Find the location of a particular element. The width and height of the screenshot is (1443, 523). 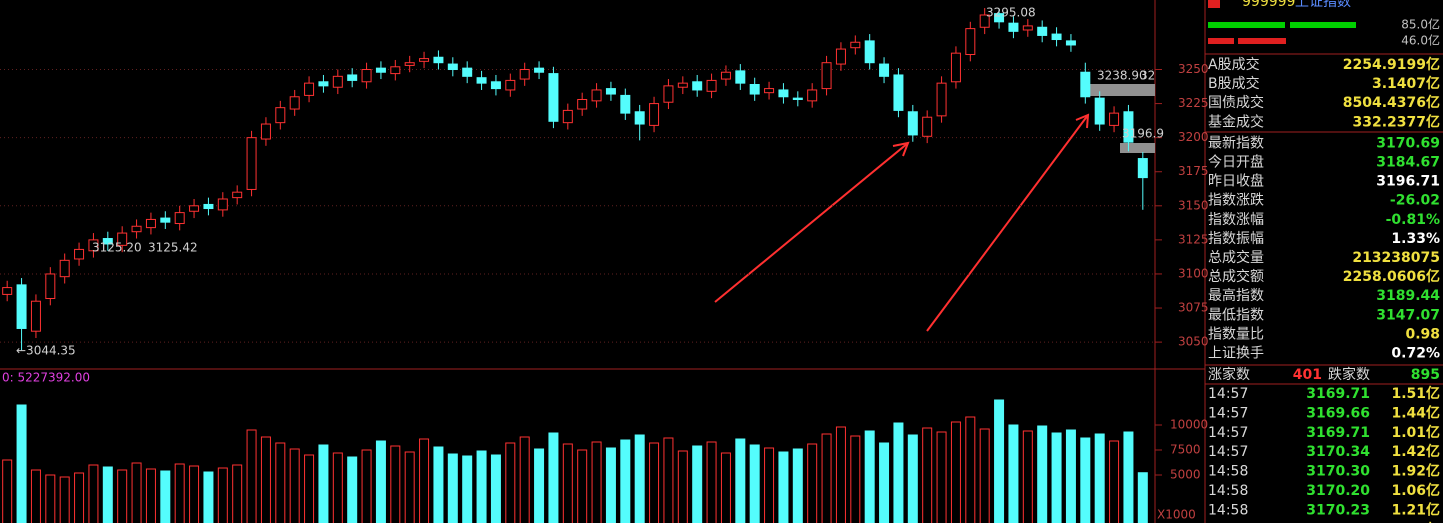

trade-amount: 1.51亿 is located at coordinates (1415, 393).